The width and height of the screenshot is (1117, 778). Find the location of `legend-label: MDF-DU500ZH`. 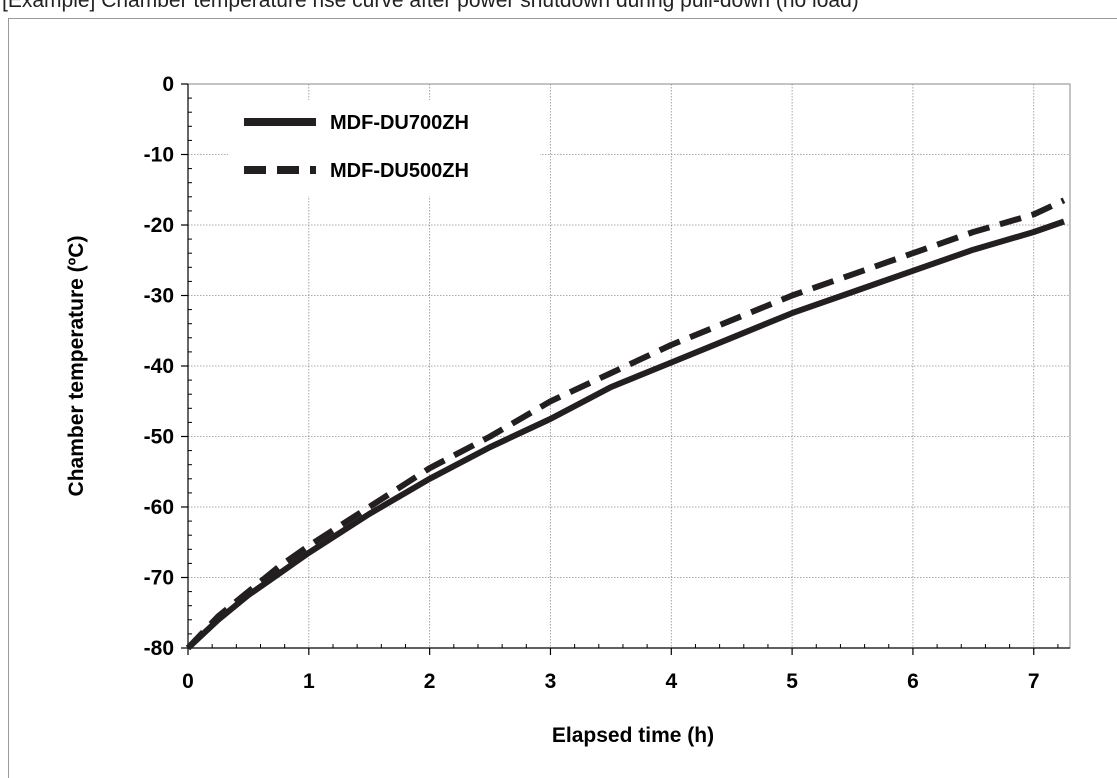

legend-label: MDF-DU500ZH is located at coordinates (399, 171).